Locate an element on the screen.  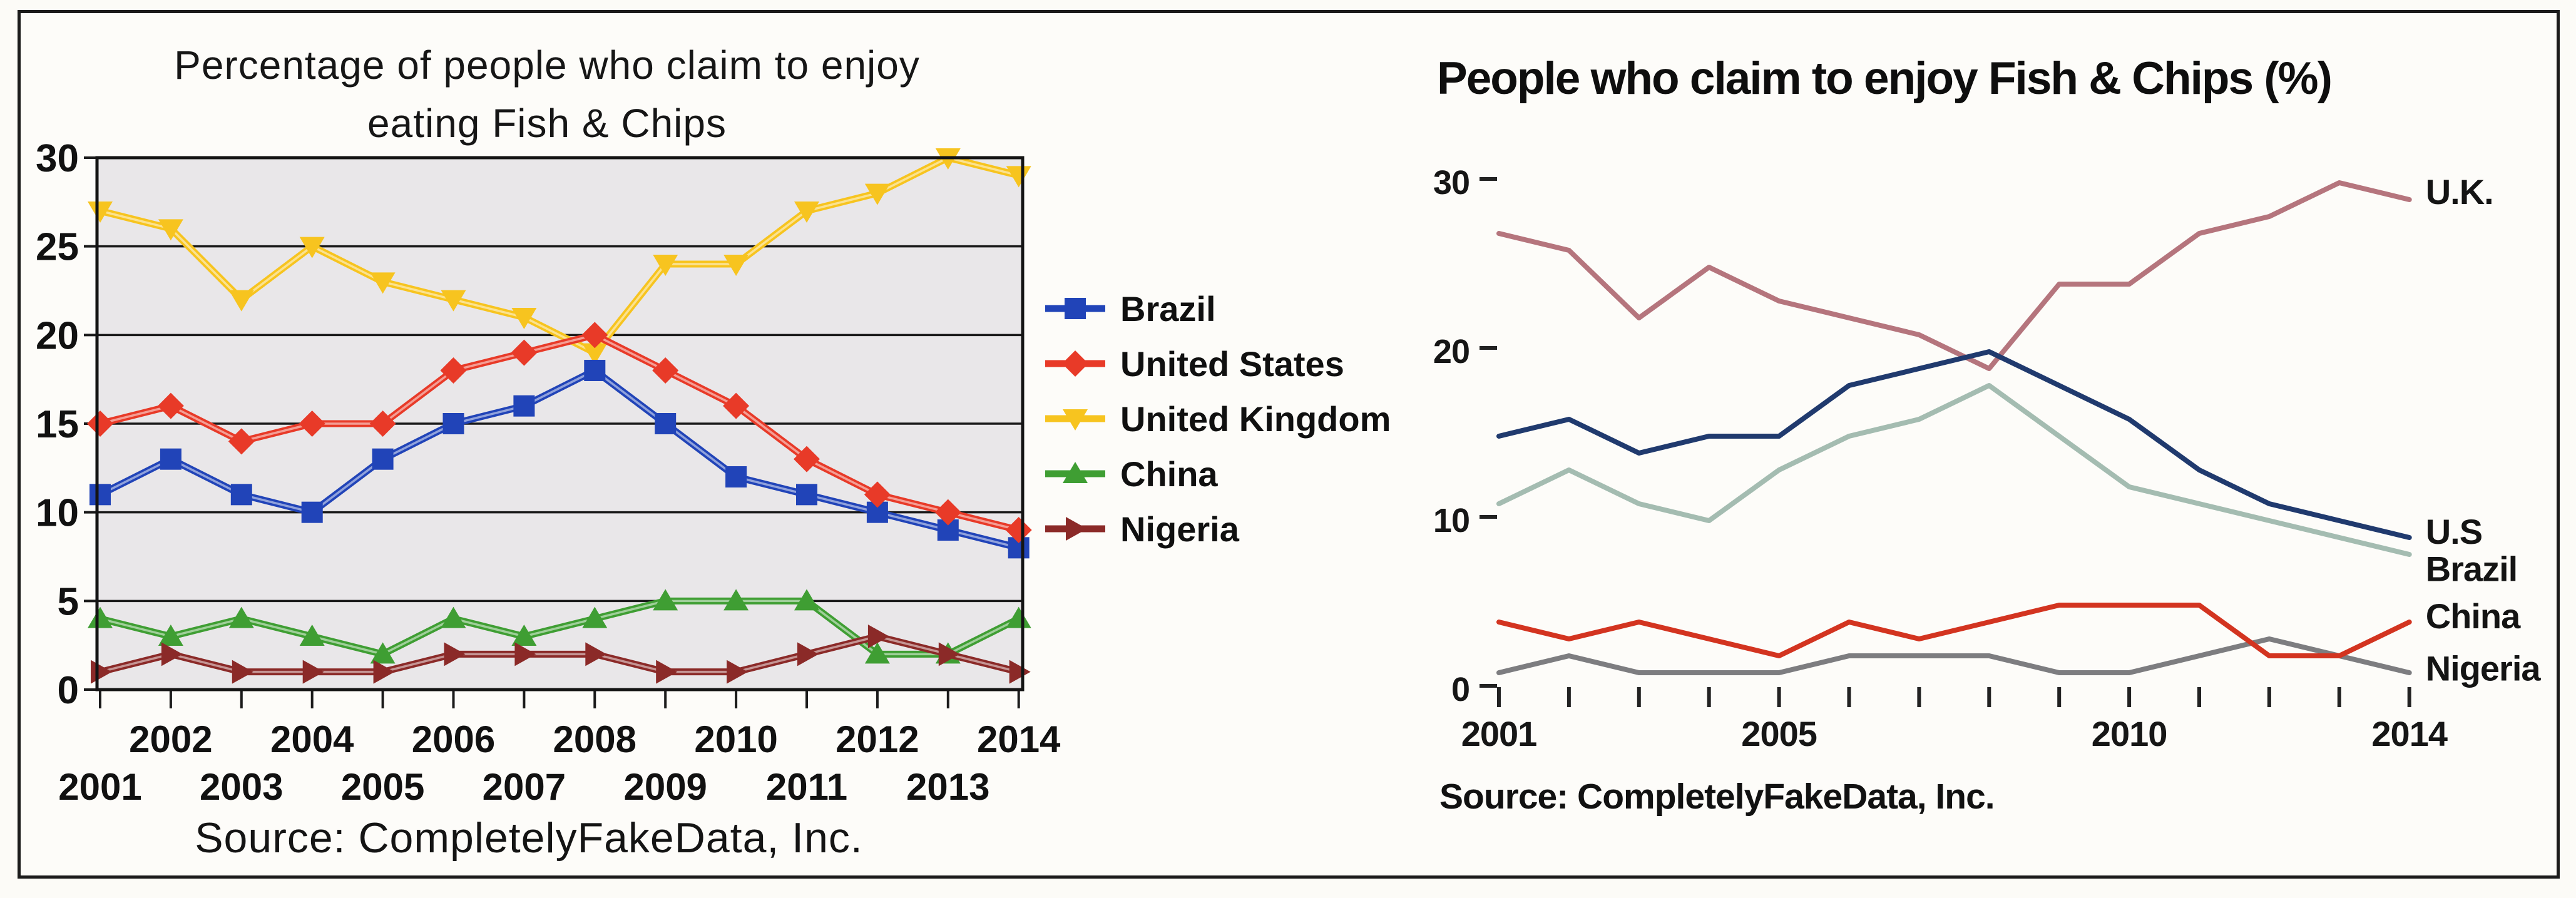
series-united-states is located at coordinates (559, 432).